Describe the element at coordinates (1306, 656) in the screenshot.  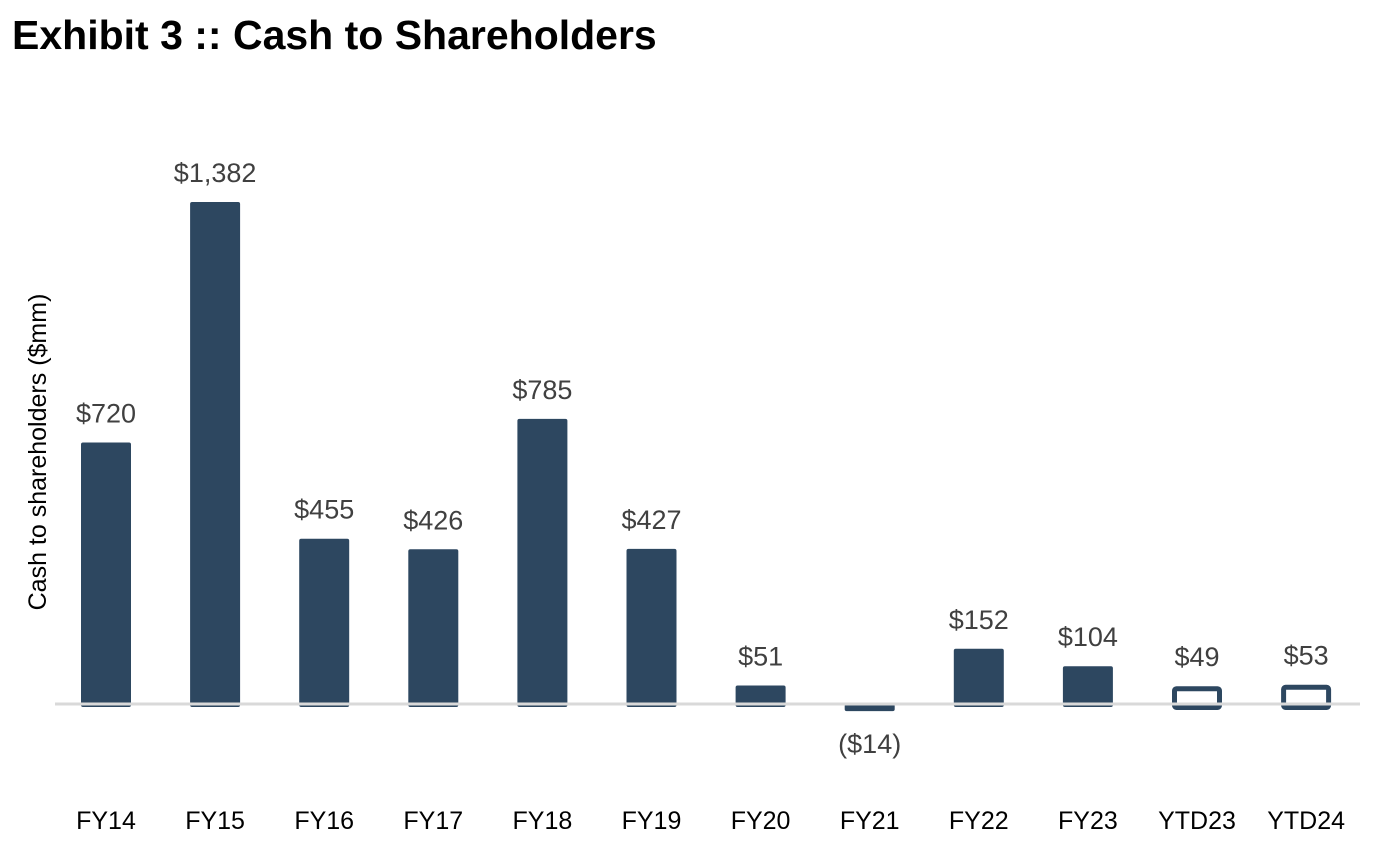
I see `data-label: $53` at that location.